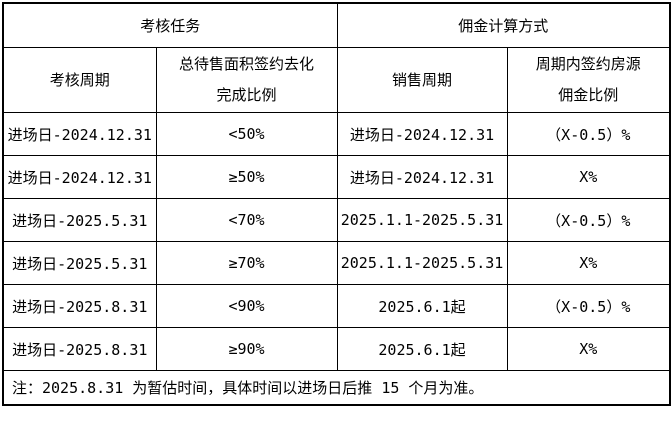 The width and height of the screenshot is (672, 425). What do you see at coordinates (247, 64) in the screenshot?
I see `header-line: 总待售面积签约去化` at bounding box center [247, 64].